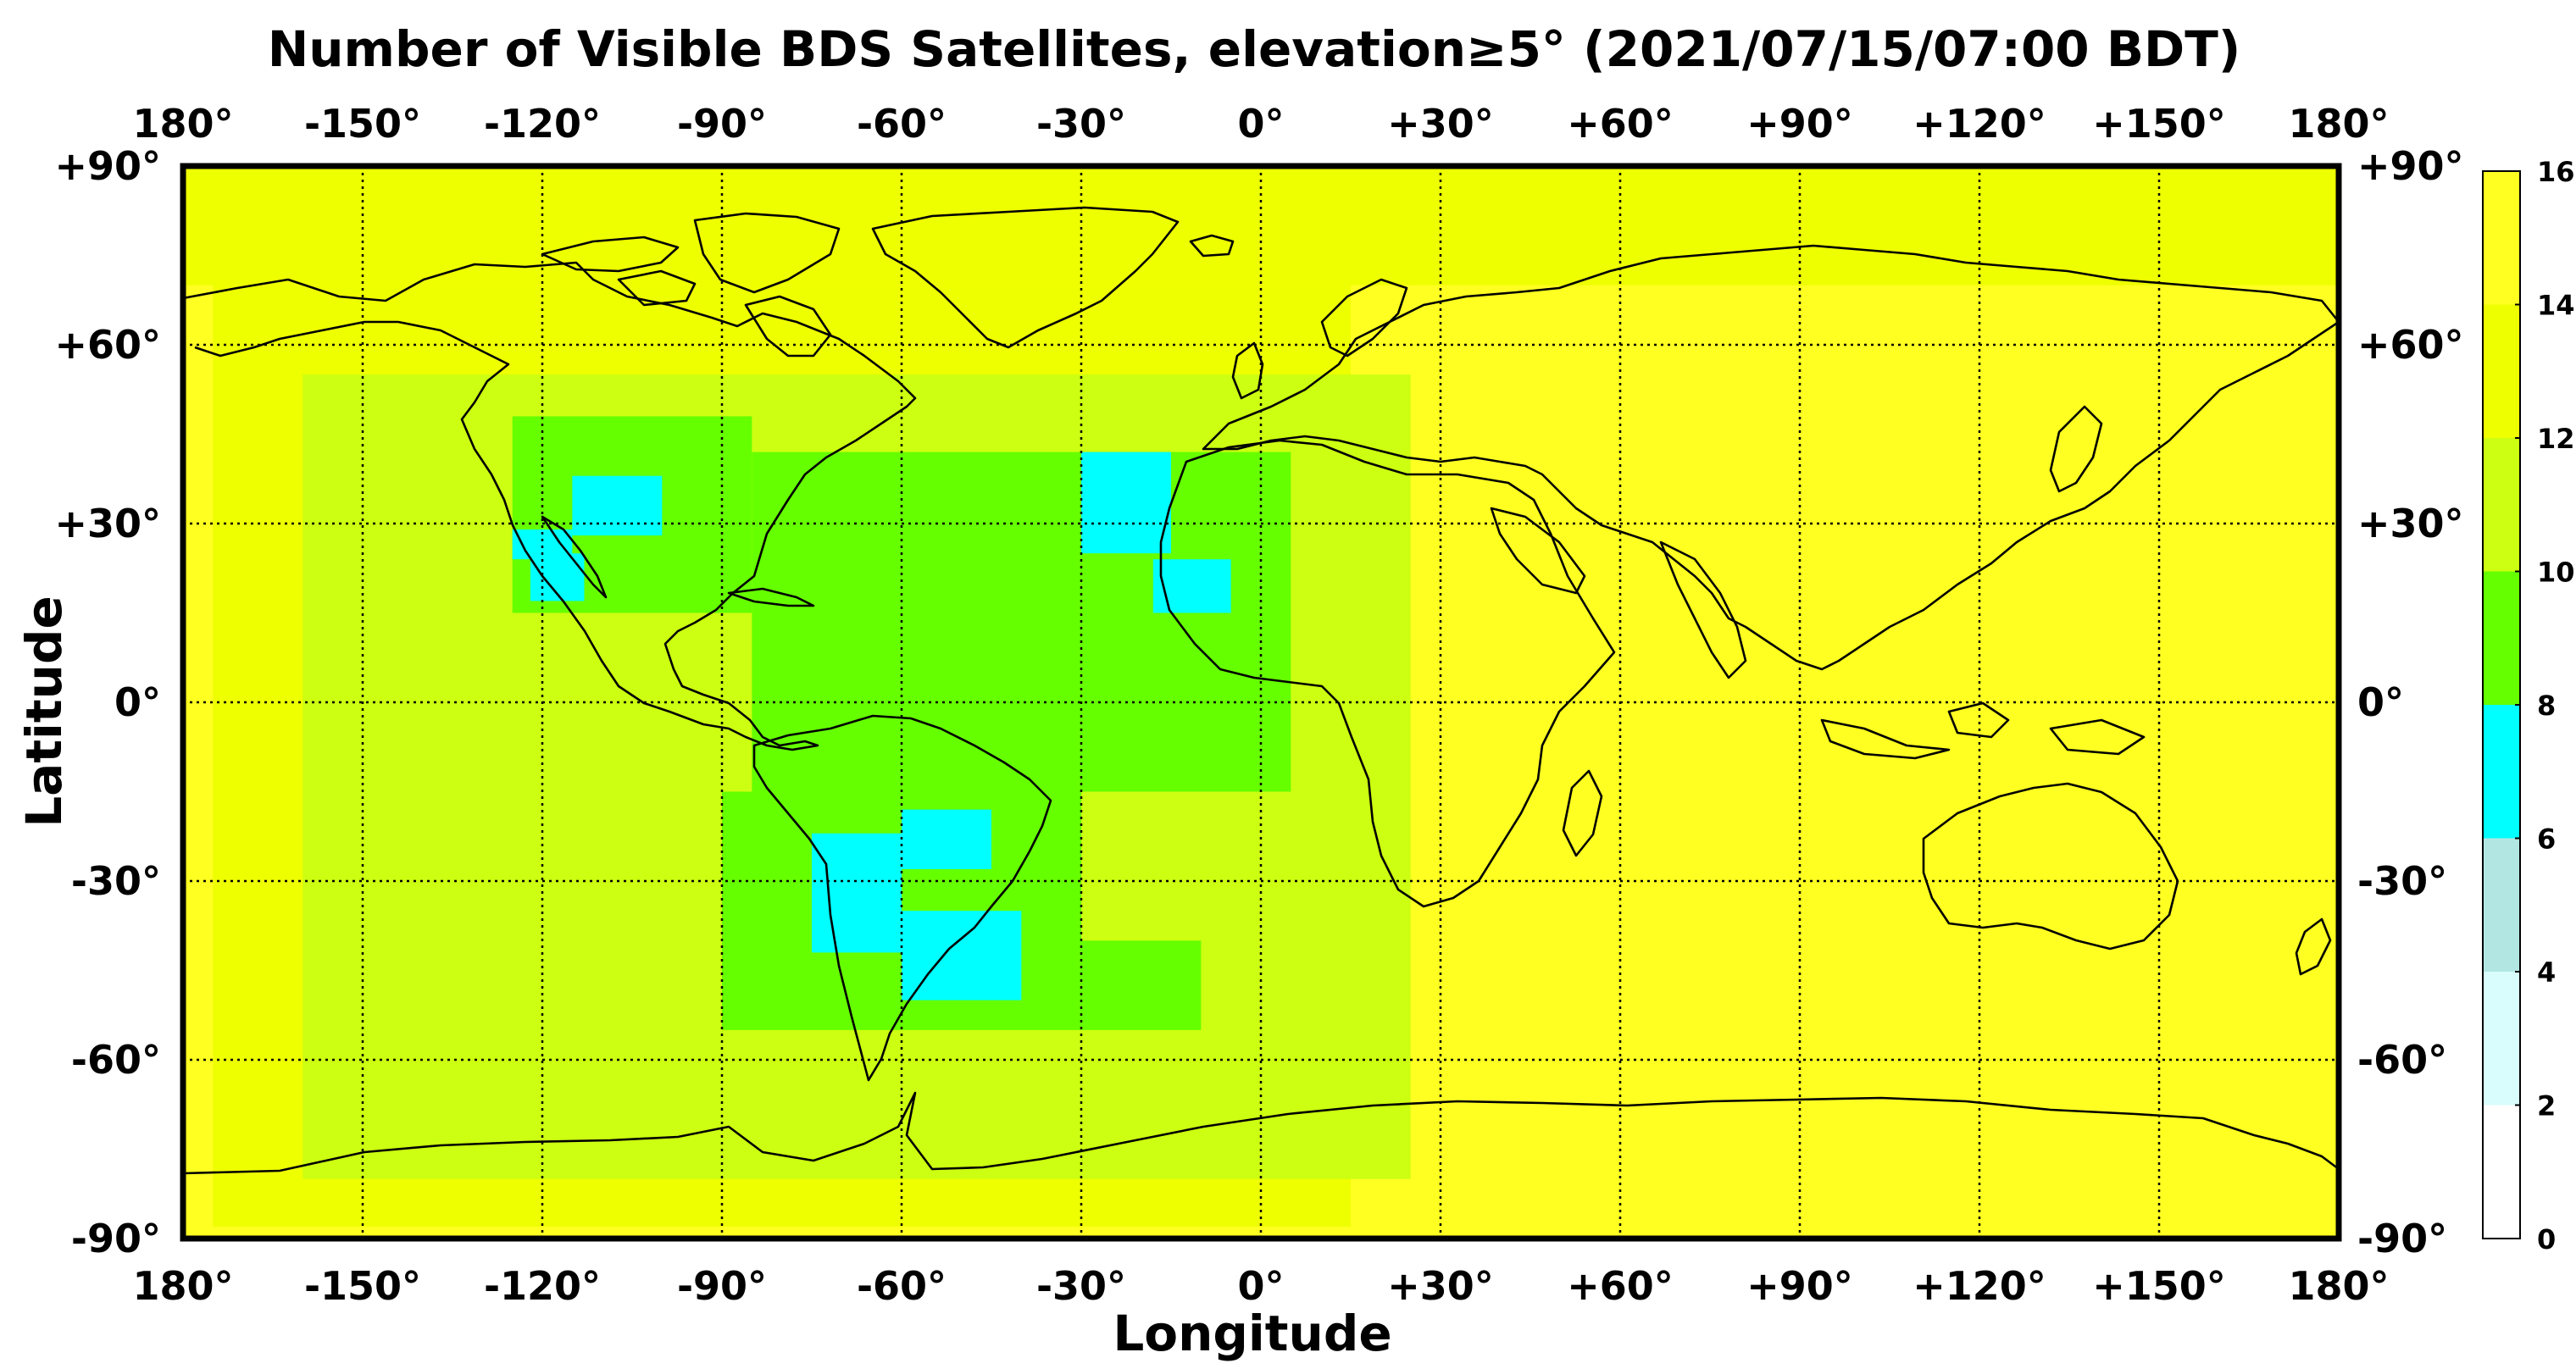  I want to click on colorbar: 16 14 12 10 8 6 4 2 0, so click(2528, 705).